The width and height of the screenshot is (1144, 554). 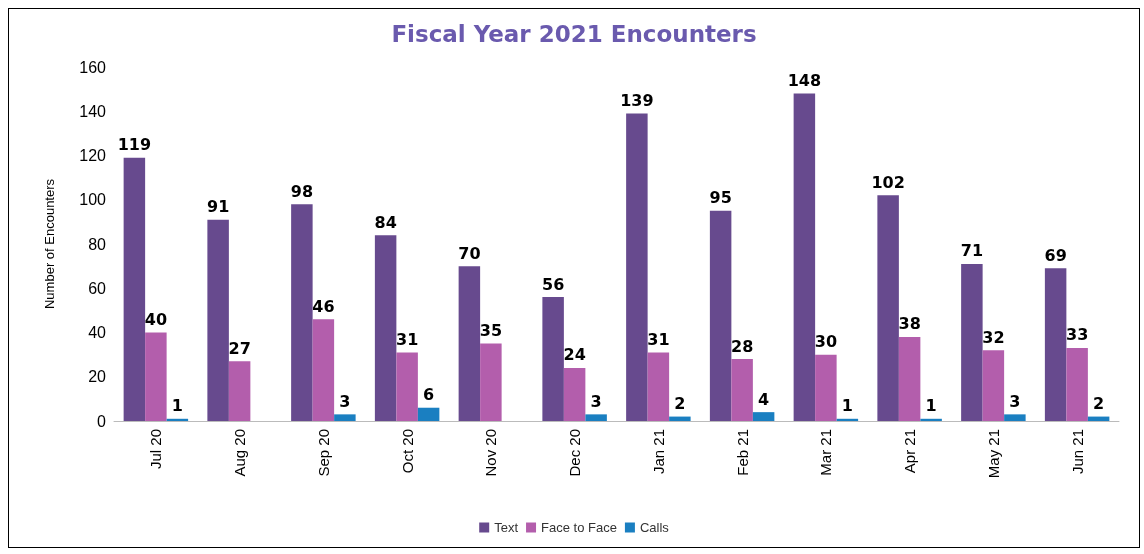 I want to click on y-tick-label: 20, so click(x=97, y=377).